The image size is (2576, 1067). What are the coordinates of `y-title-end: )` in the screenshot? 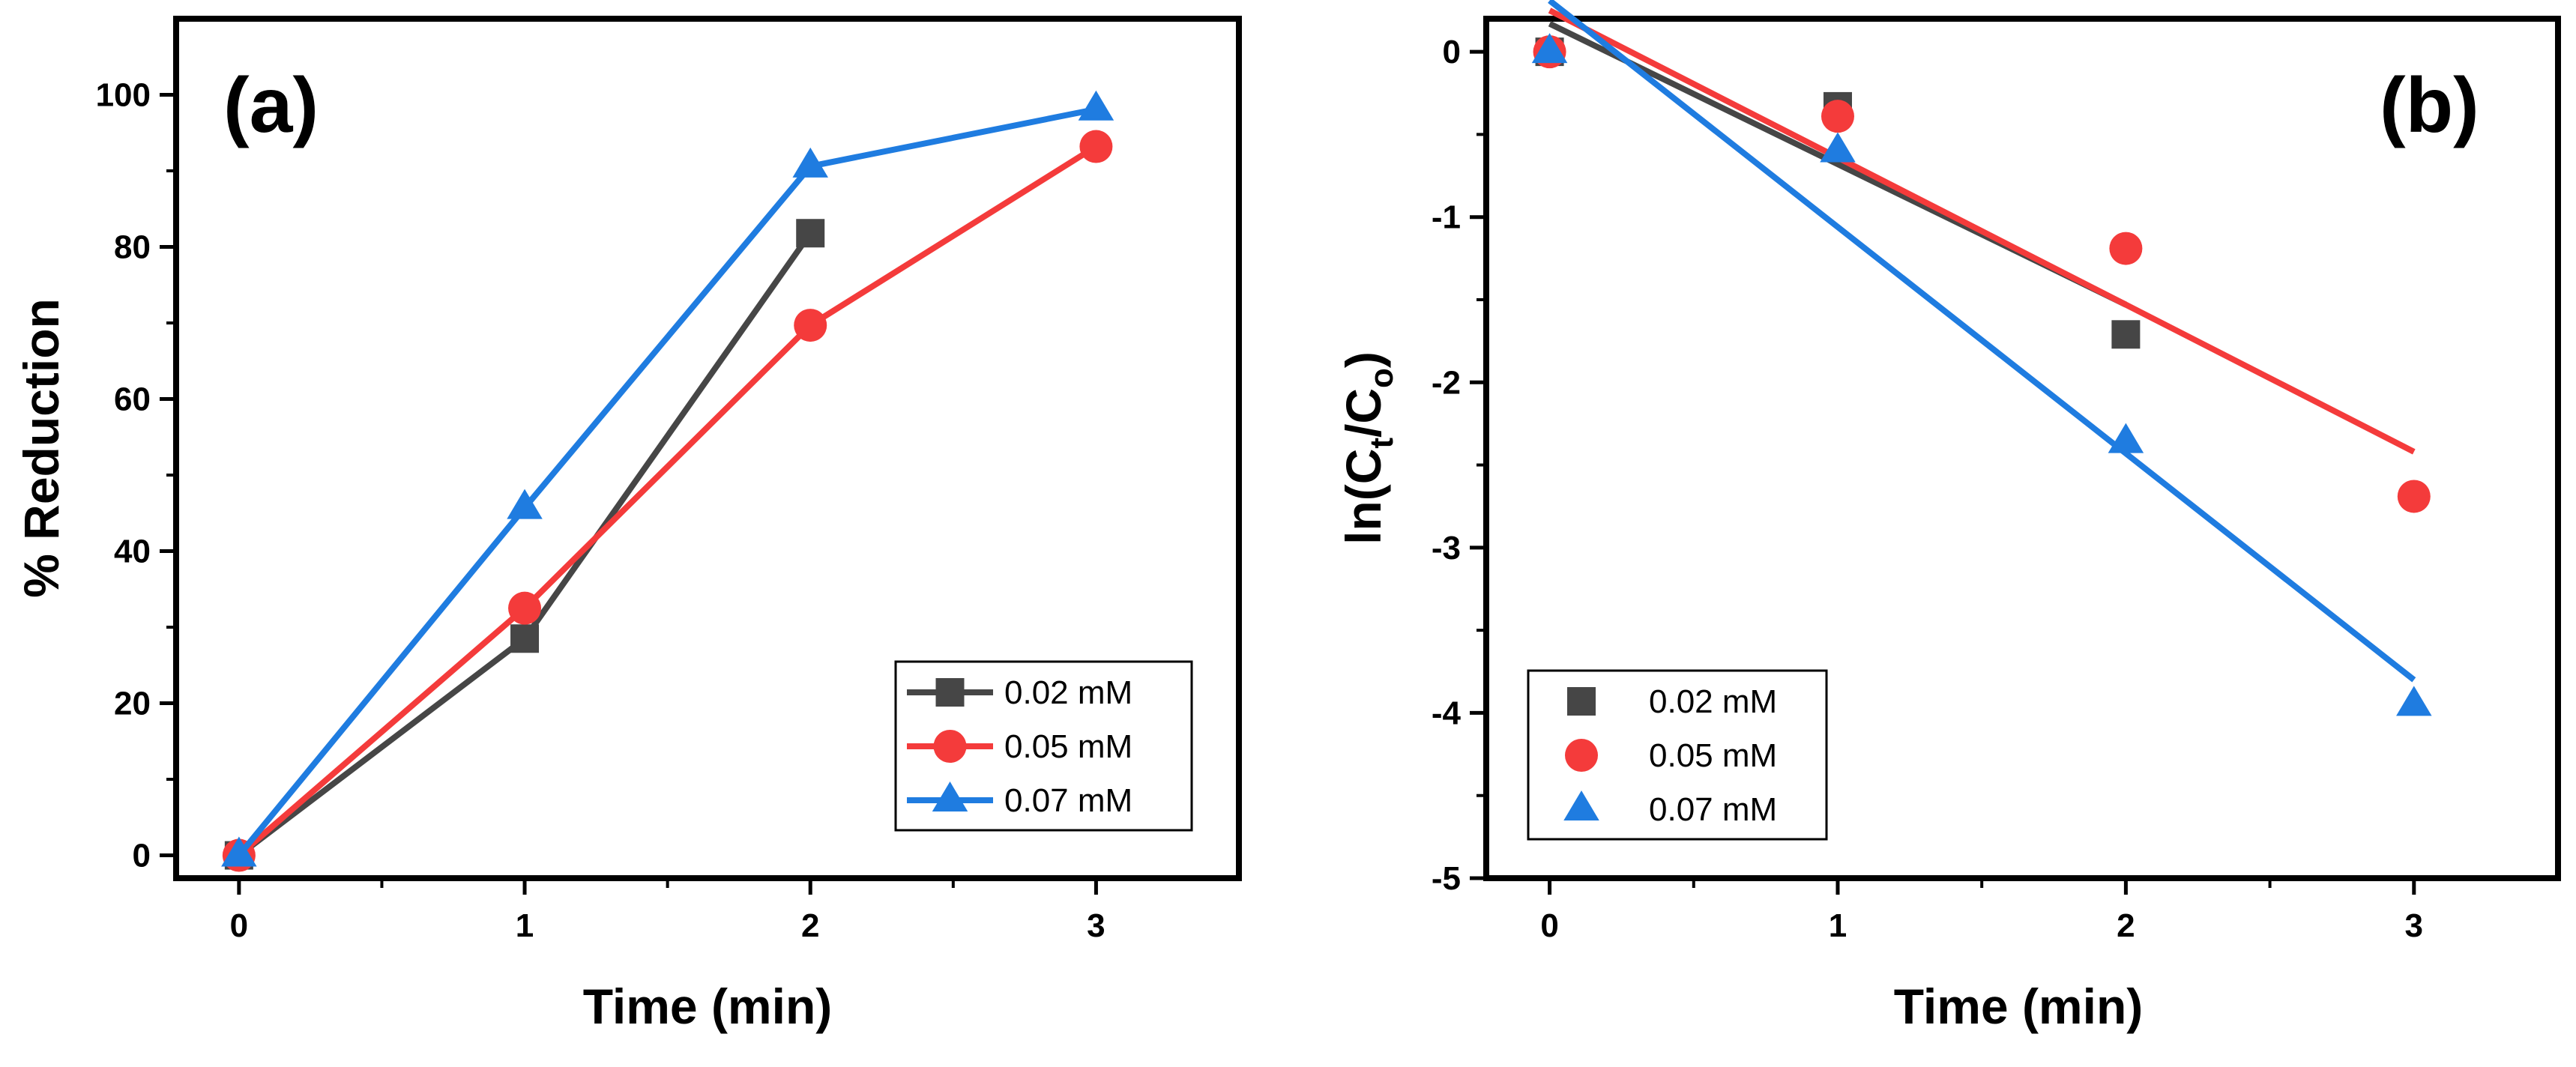 It's located at (1364, 359).